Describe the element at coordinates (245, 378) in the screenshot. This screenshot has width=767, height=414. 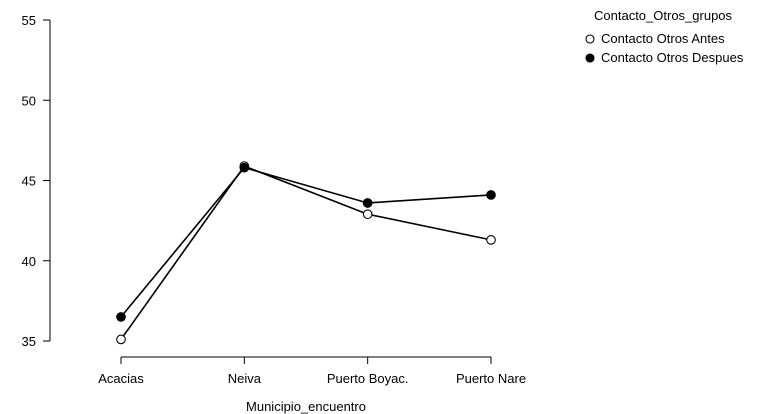
I see `x-tick-label: Neiva` at that location.